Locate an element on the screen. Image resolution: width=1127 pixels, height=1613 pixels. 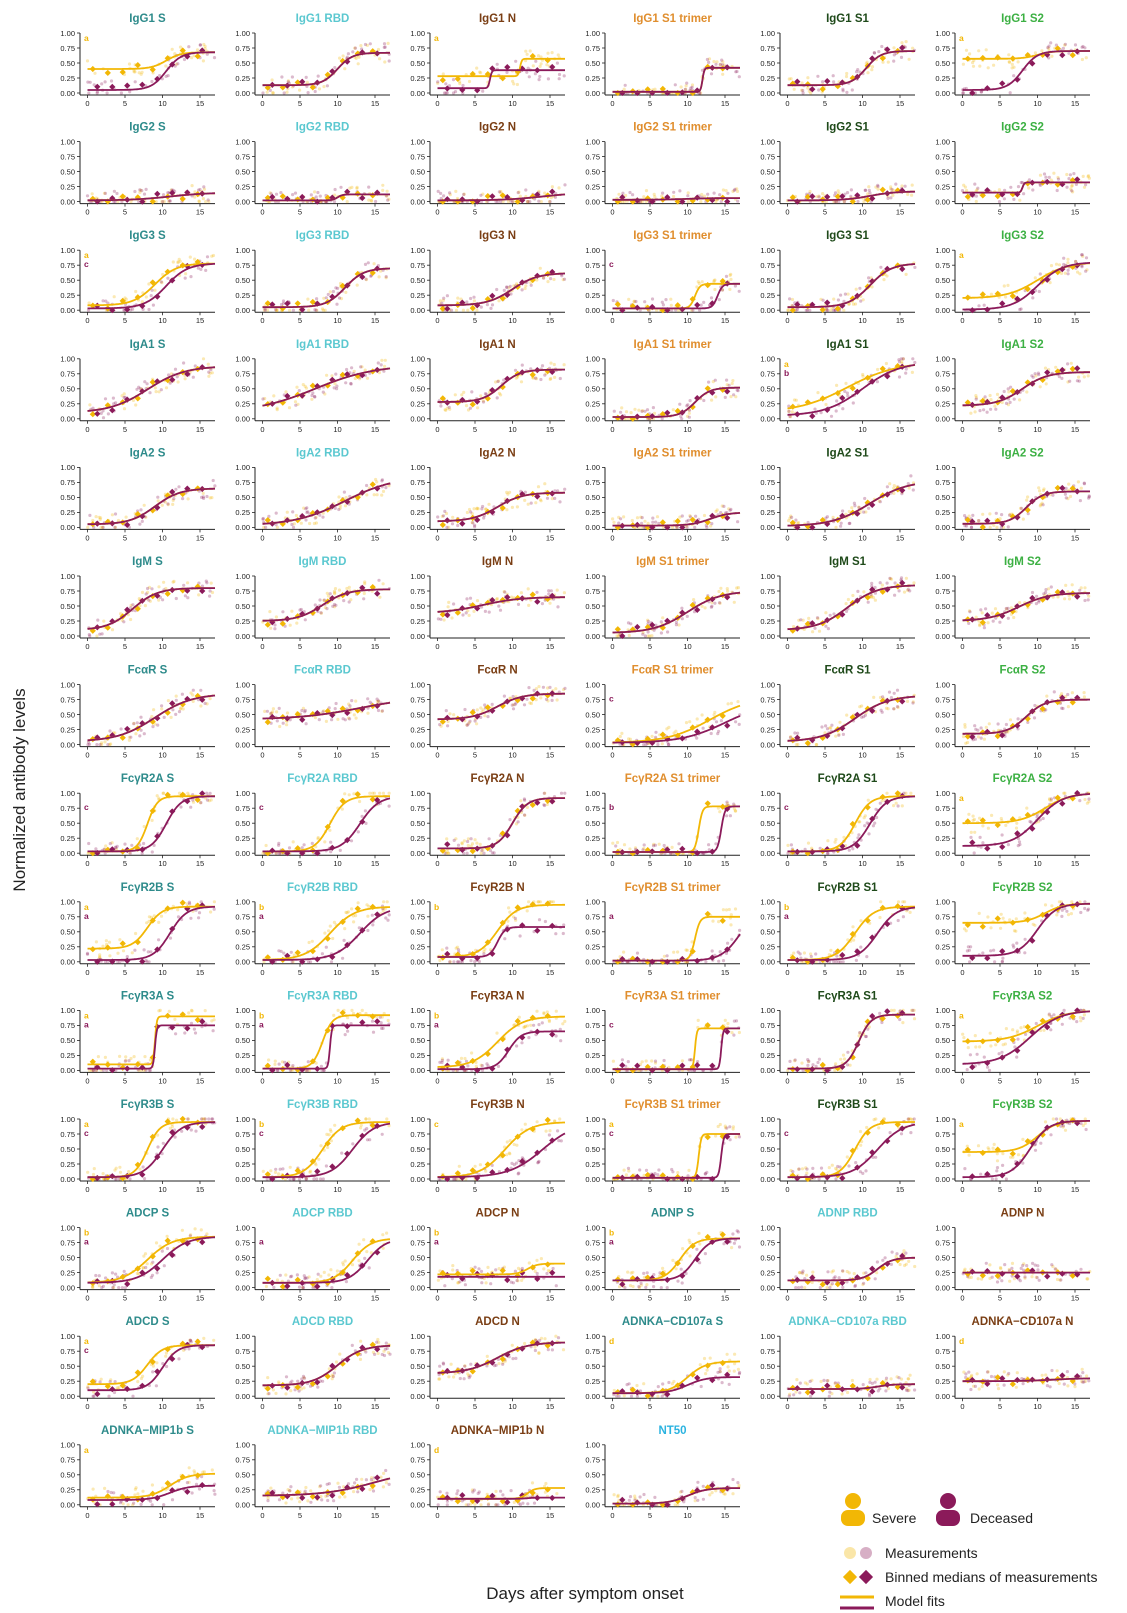
panel-title: IgG2 N is located at coordinates (497, 128).